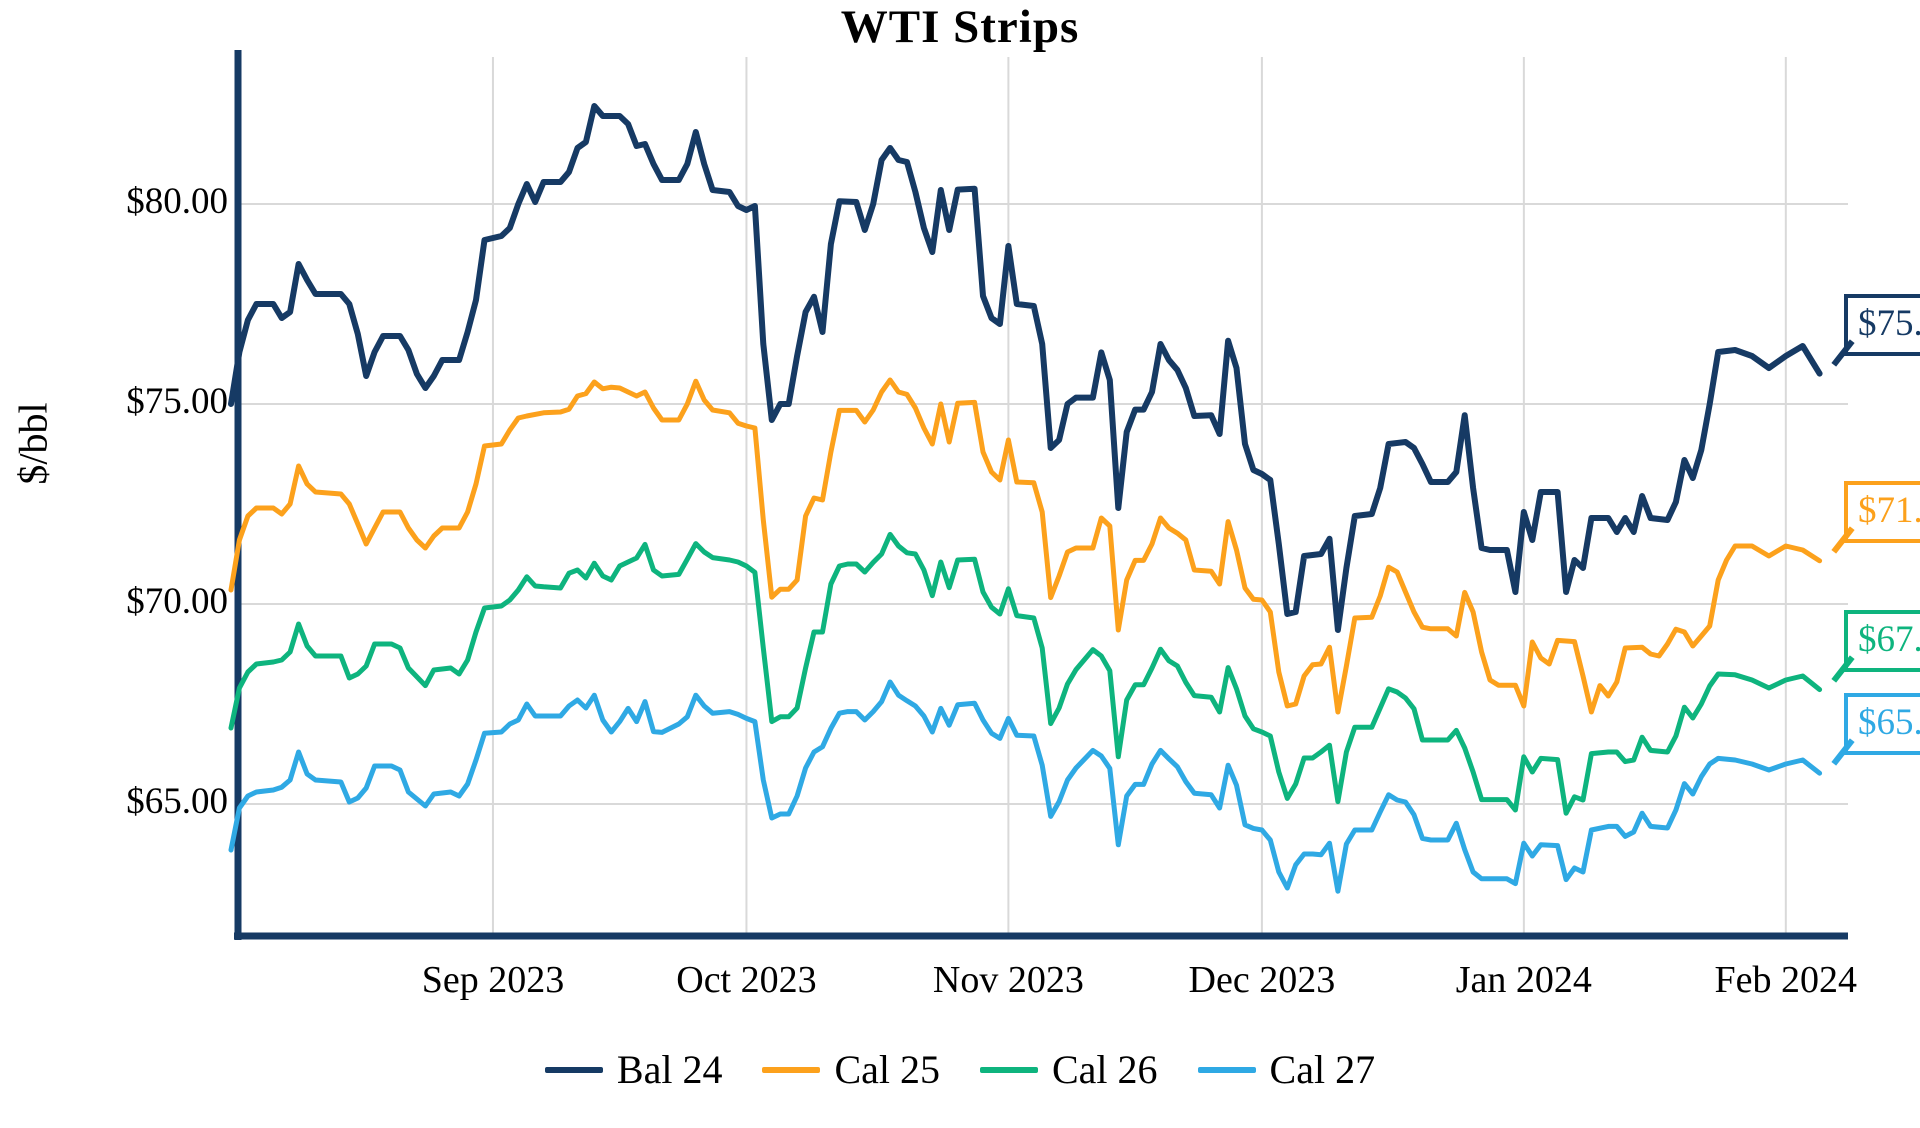 The image size is (1920, 1128). Describe the element at coordinates (746, 980) in the screenshot. I see `x-tick-label: Oct 2023` at that location.